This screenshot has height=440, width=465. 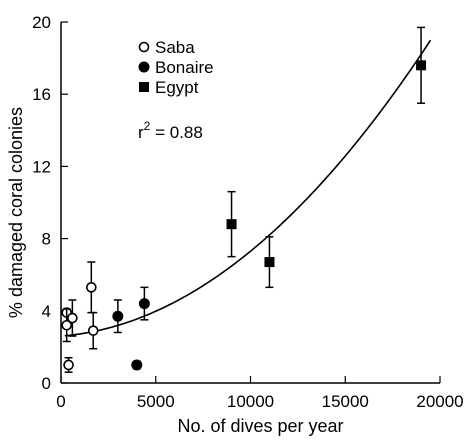 I want to click on annotations: r2 = 0.88, so click(x=170, y=130).